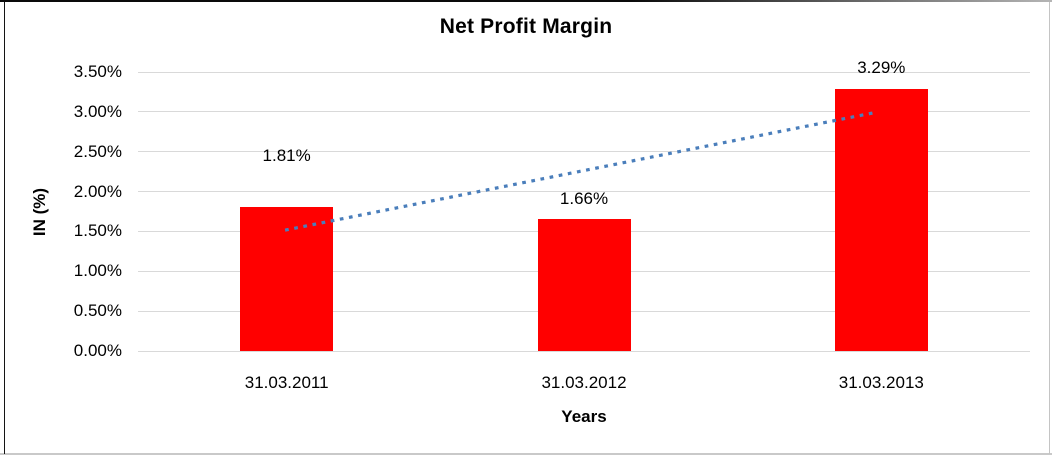  What do you see at coordinates (584, 416) in the screenshot?
I see `x-axis-title: Years` at bounding box center [584, 416].